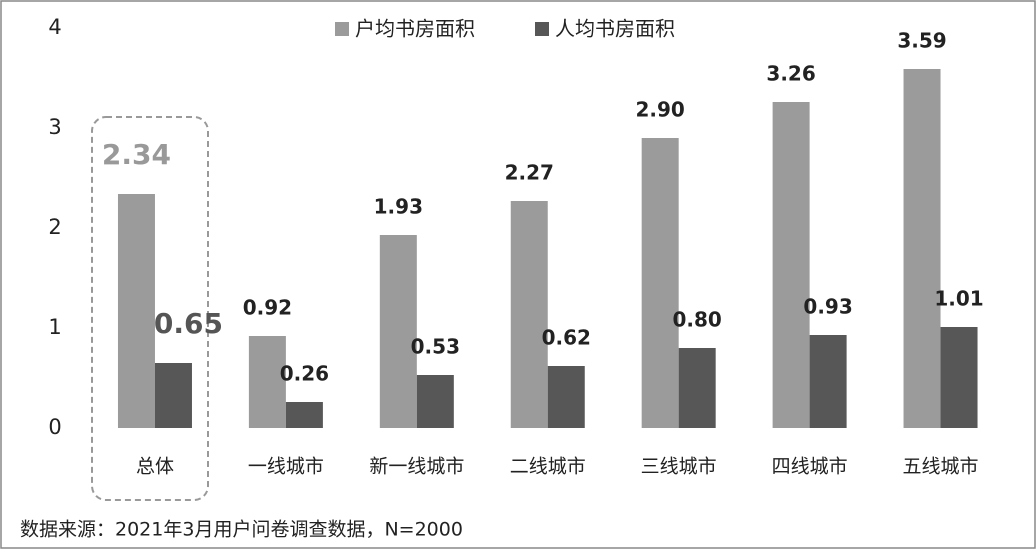  What do you see at coordinates (659, 110) in the screenshot?
I see `value-label: 2.90` at bounding box center [659, 110].